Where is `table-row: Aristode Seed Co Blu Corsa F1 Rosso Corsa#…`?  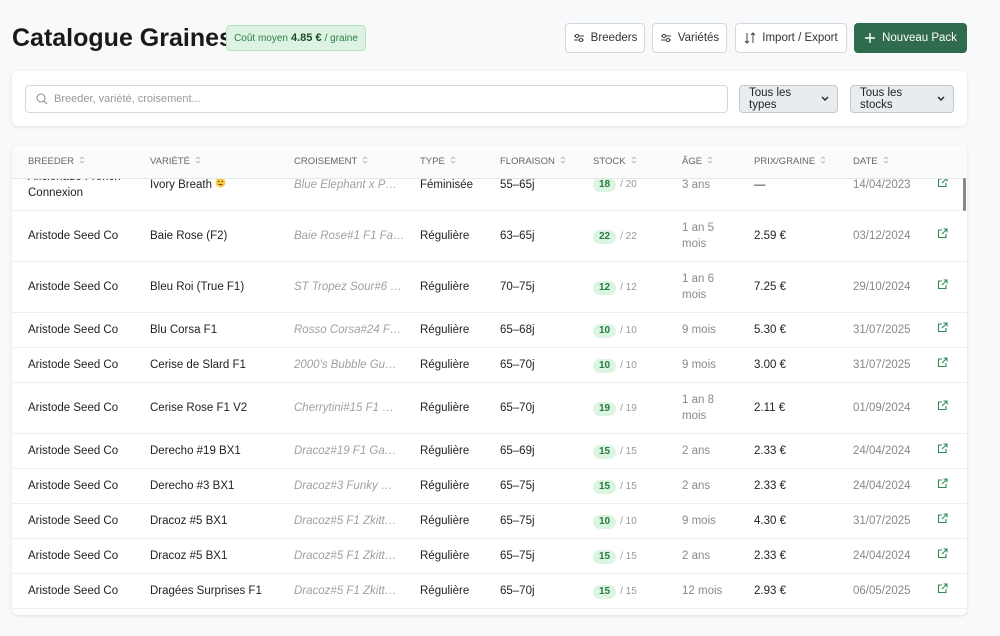 table-row: Aristode Seed Co Blu Corsa F1 Rosso Corsa#… is located at coordinates (489, 330).